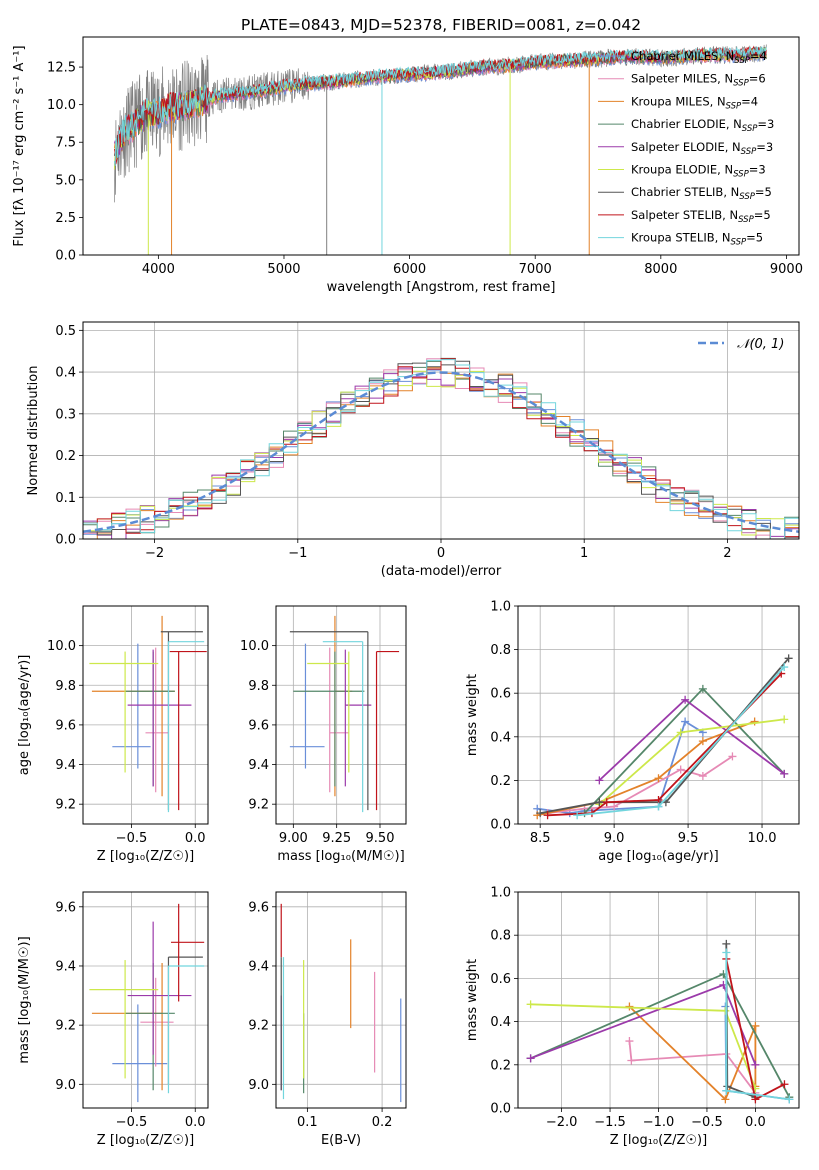 This screenshot has height=1170, width=819. What do you see at coordinates (441, 571) in the screenshot?
I see `x-axis-label: (data-model)/error` at bounding box center [441, 571].